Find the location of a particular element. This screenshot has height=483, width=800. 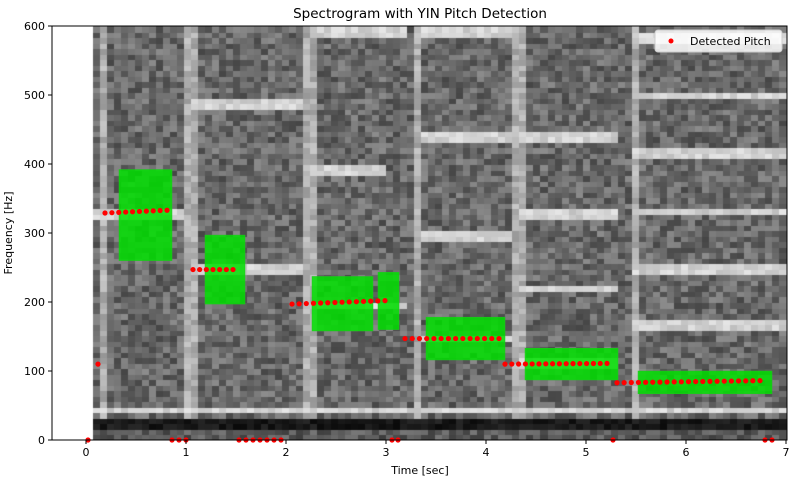

y-tick-label: 500 is located at coordinates (34, 95).